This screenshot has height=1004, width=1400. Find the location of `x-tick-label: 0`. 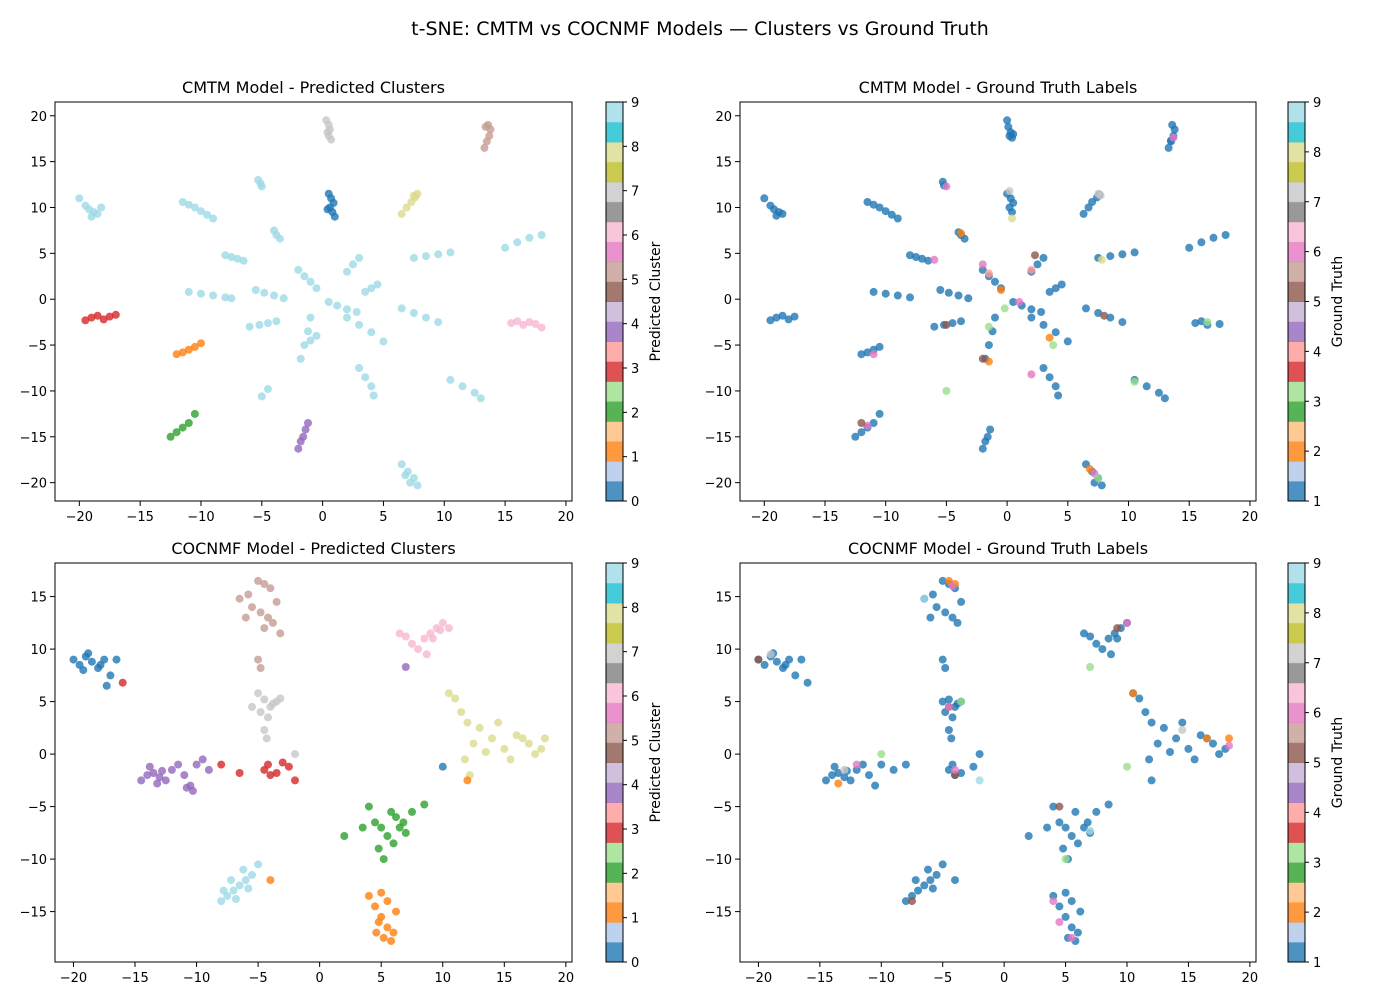

x-tick-label: 0 is located at coordinates (1007, 517).